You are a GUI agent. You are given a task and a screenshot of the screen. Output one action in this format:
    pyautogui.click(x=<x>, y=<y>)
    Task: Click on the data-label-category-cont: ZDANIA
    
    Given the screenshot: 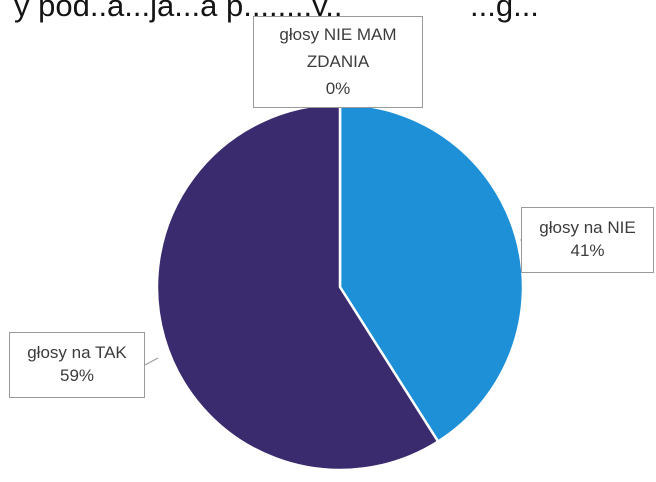 What is the action you would take?
    pyautogui.click(x=338, y=61)
    